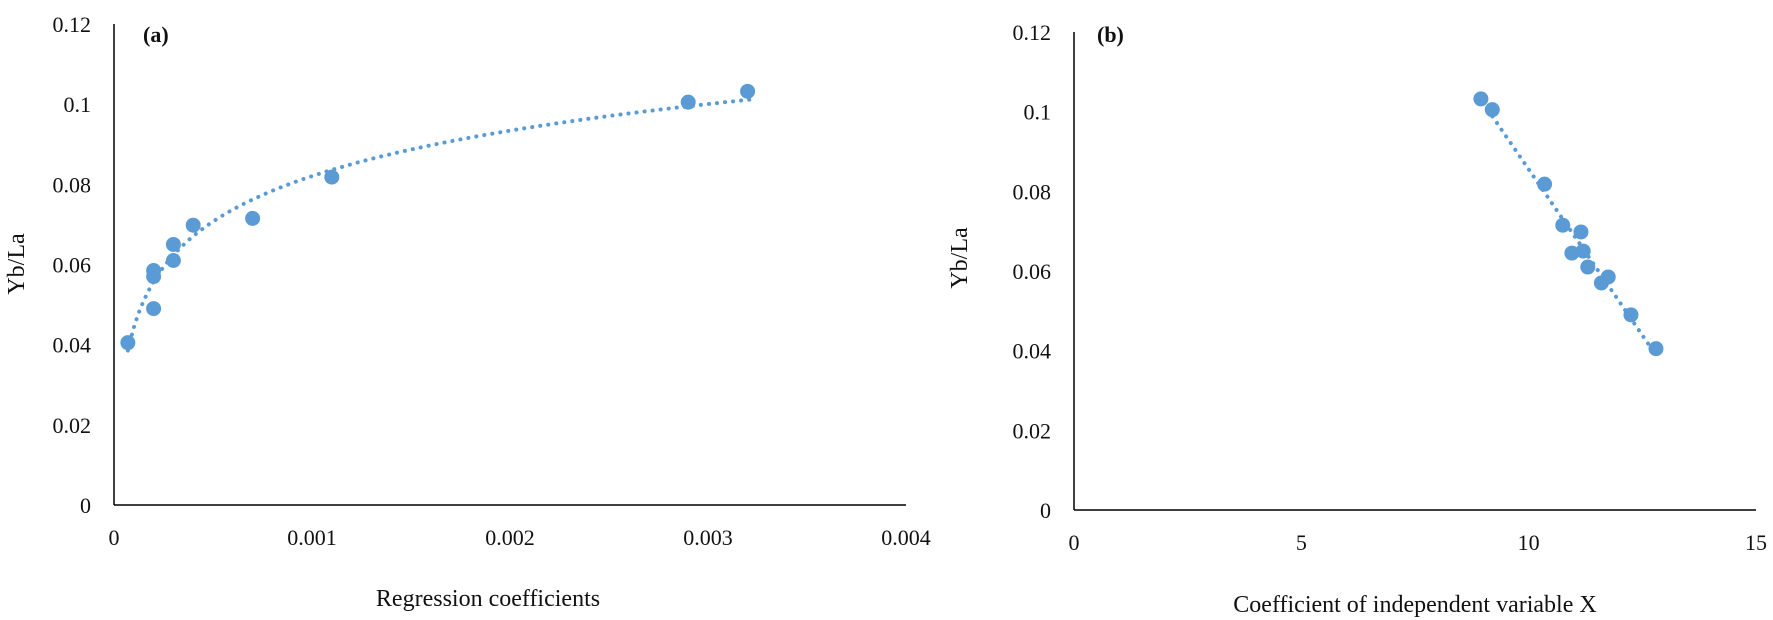  What do you see at coordinates (1756, 542) in the screenshot?
I see `x-tick-label: 15` at bounding box center [1756, 542].